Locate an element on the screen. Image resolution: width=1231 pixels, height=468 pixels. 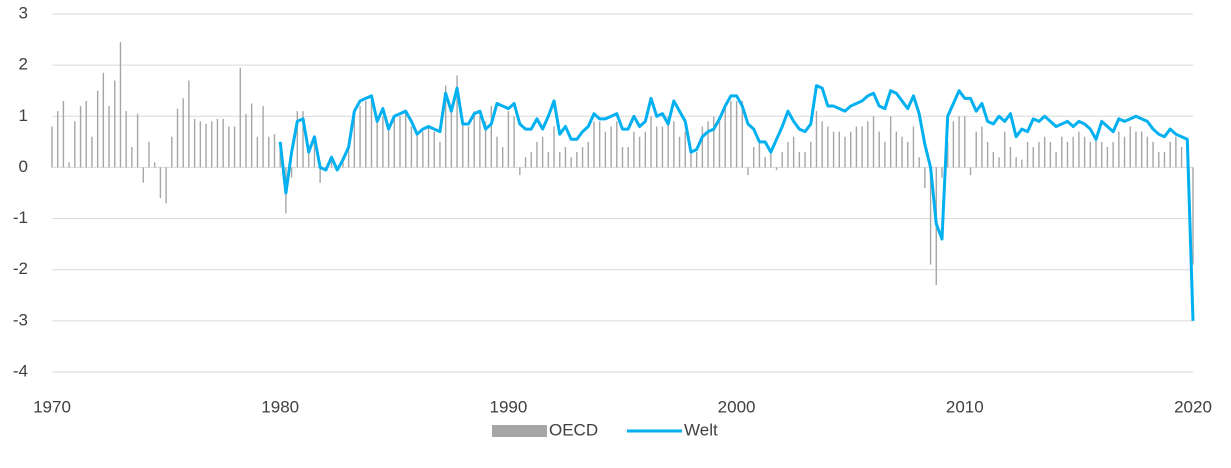
y-tick-label: 0 is located at coordinates (23, 166).